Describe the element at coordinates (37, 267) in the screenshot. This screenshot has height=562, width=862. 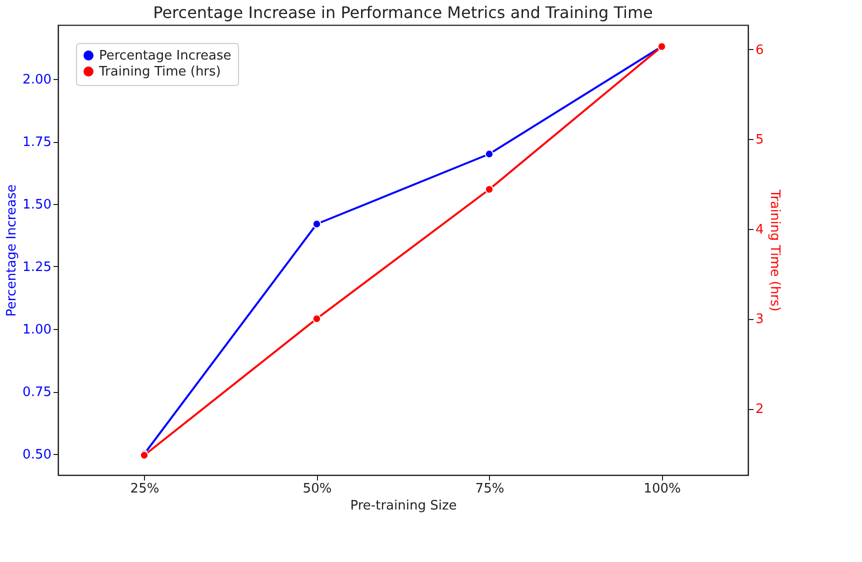
I see `y-tick-label: 1.25` at that location.